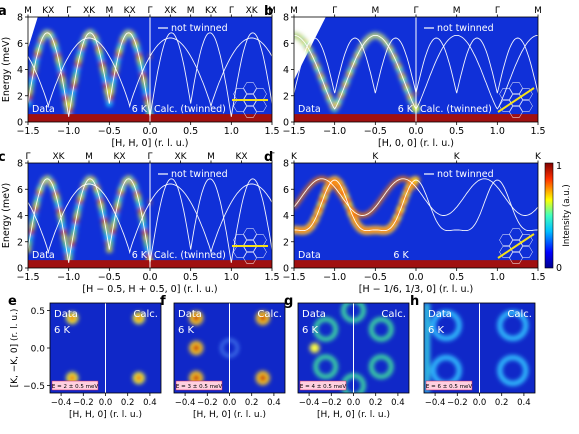 The image size is (579, 434). I want to click on unmeasured-region, so click(33, 33).